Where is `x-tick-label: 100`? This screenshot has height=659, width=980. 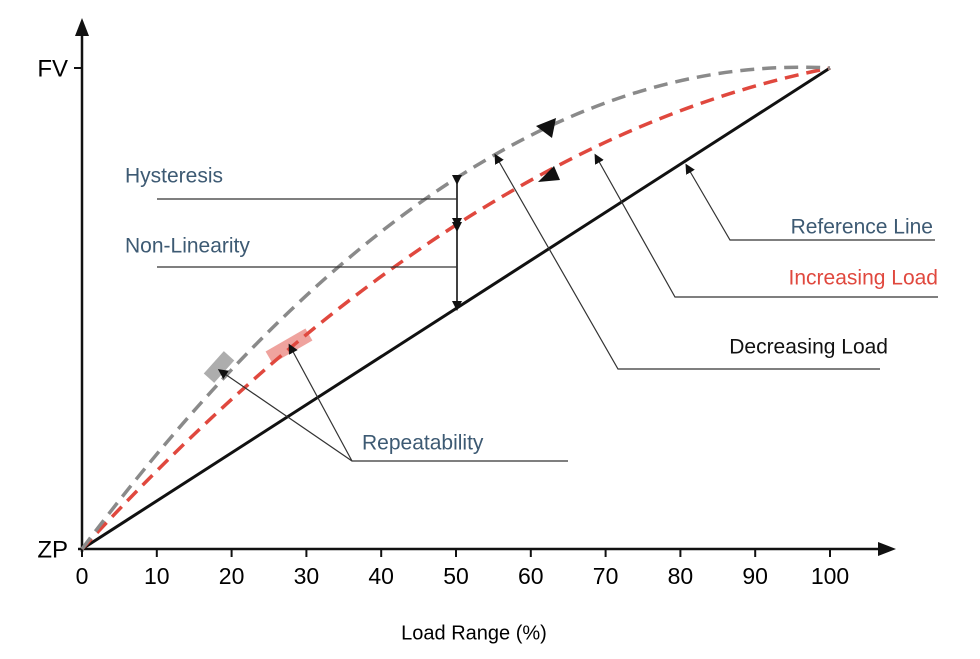 x-tick-label: 100 is located at coordinates (830, 576).